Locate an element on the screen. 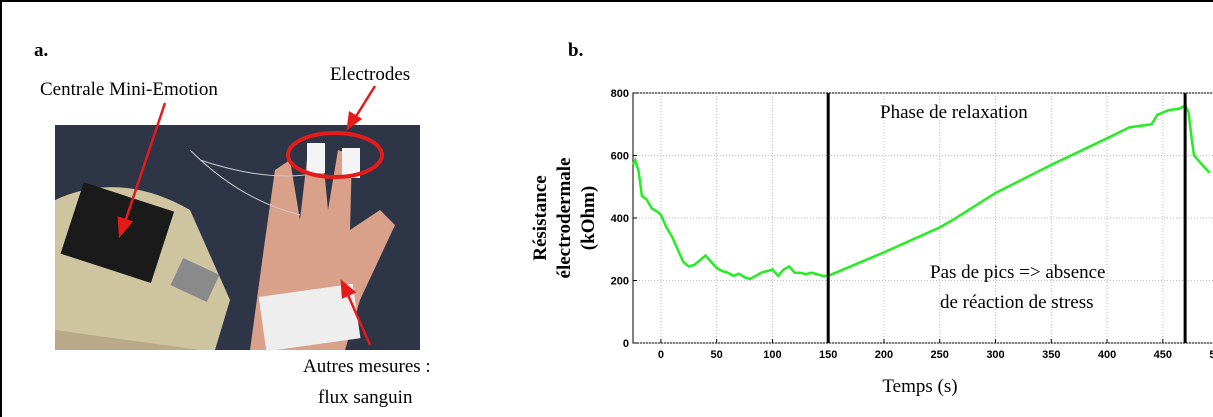 This screenshot has width=1213, height=417. y-tick-label: 600 is located at coordinates (620, 157).